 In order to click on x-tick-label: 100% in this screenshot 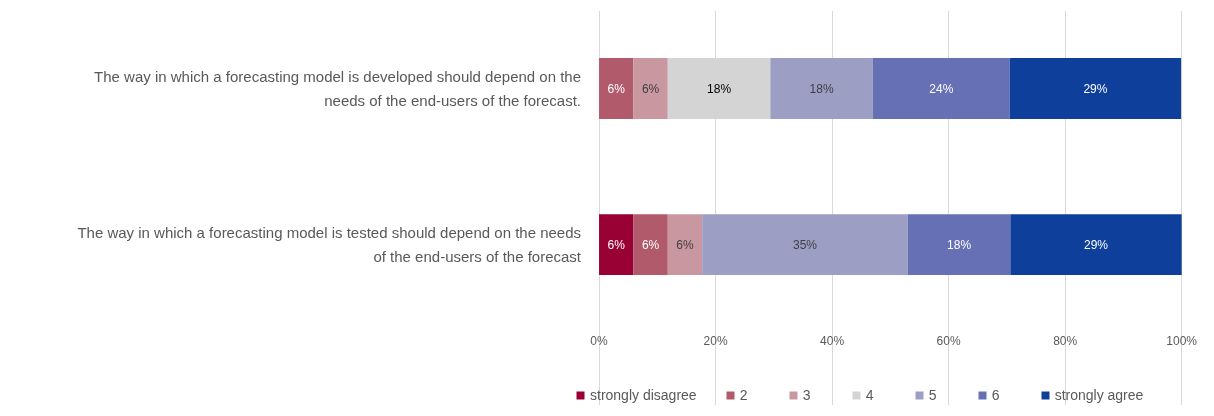, I will do `click(1182, 340)`.